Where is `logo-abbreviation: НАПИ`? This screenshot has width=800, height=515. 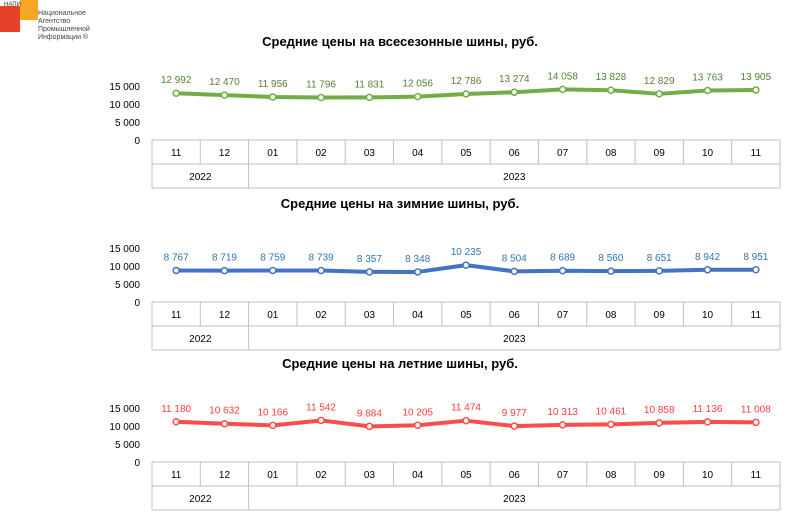
logo-abbreviation: НАПИ is located at coordinates (12, 5).